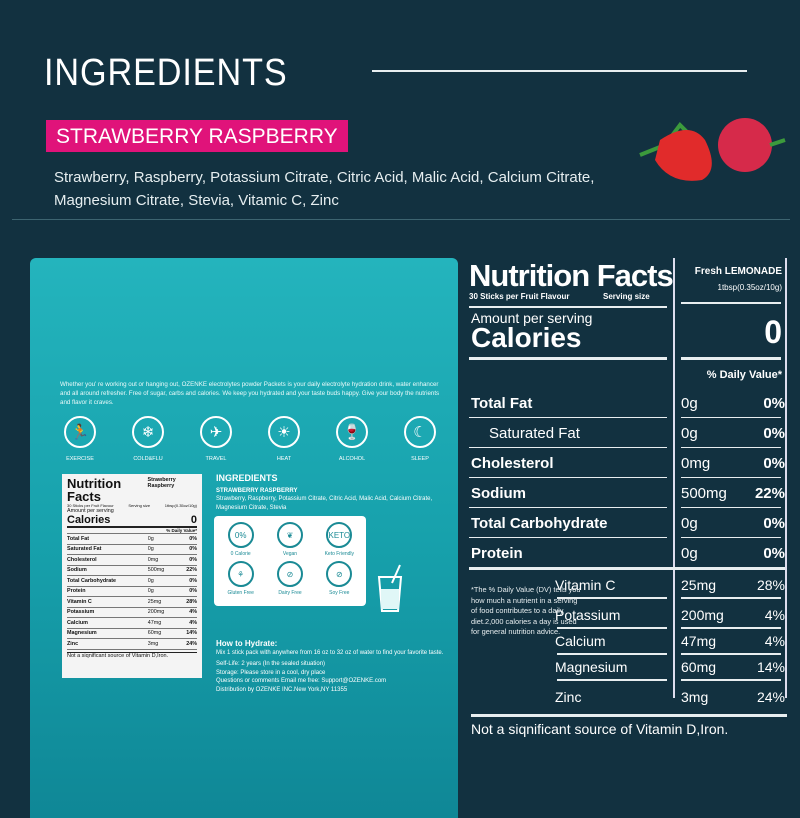 This screenshot has width=800, height=818. I want to click on mini-nutrient: Protein, so click(76, 591).